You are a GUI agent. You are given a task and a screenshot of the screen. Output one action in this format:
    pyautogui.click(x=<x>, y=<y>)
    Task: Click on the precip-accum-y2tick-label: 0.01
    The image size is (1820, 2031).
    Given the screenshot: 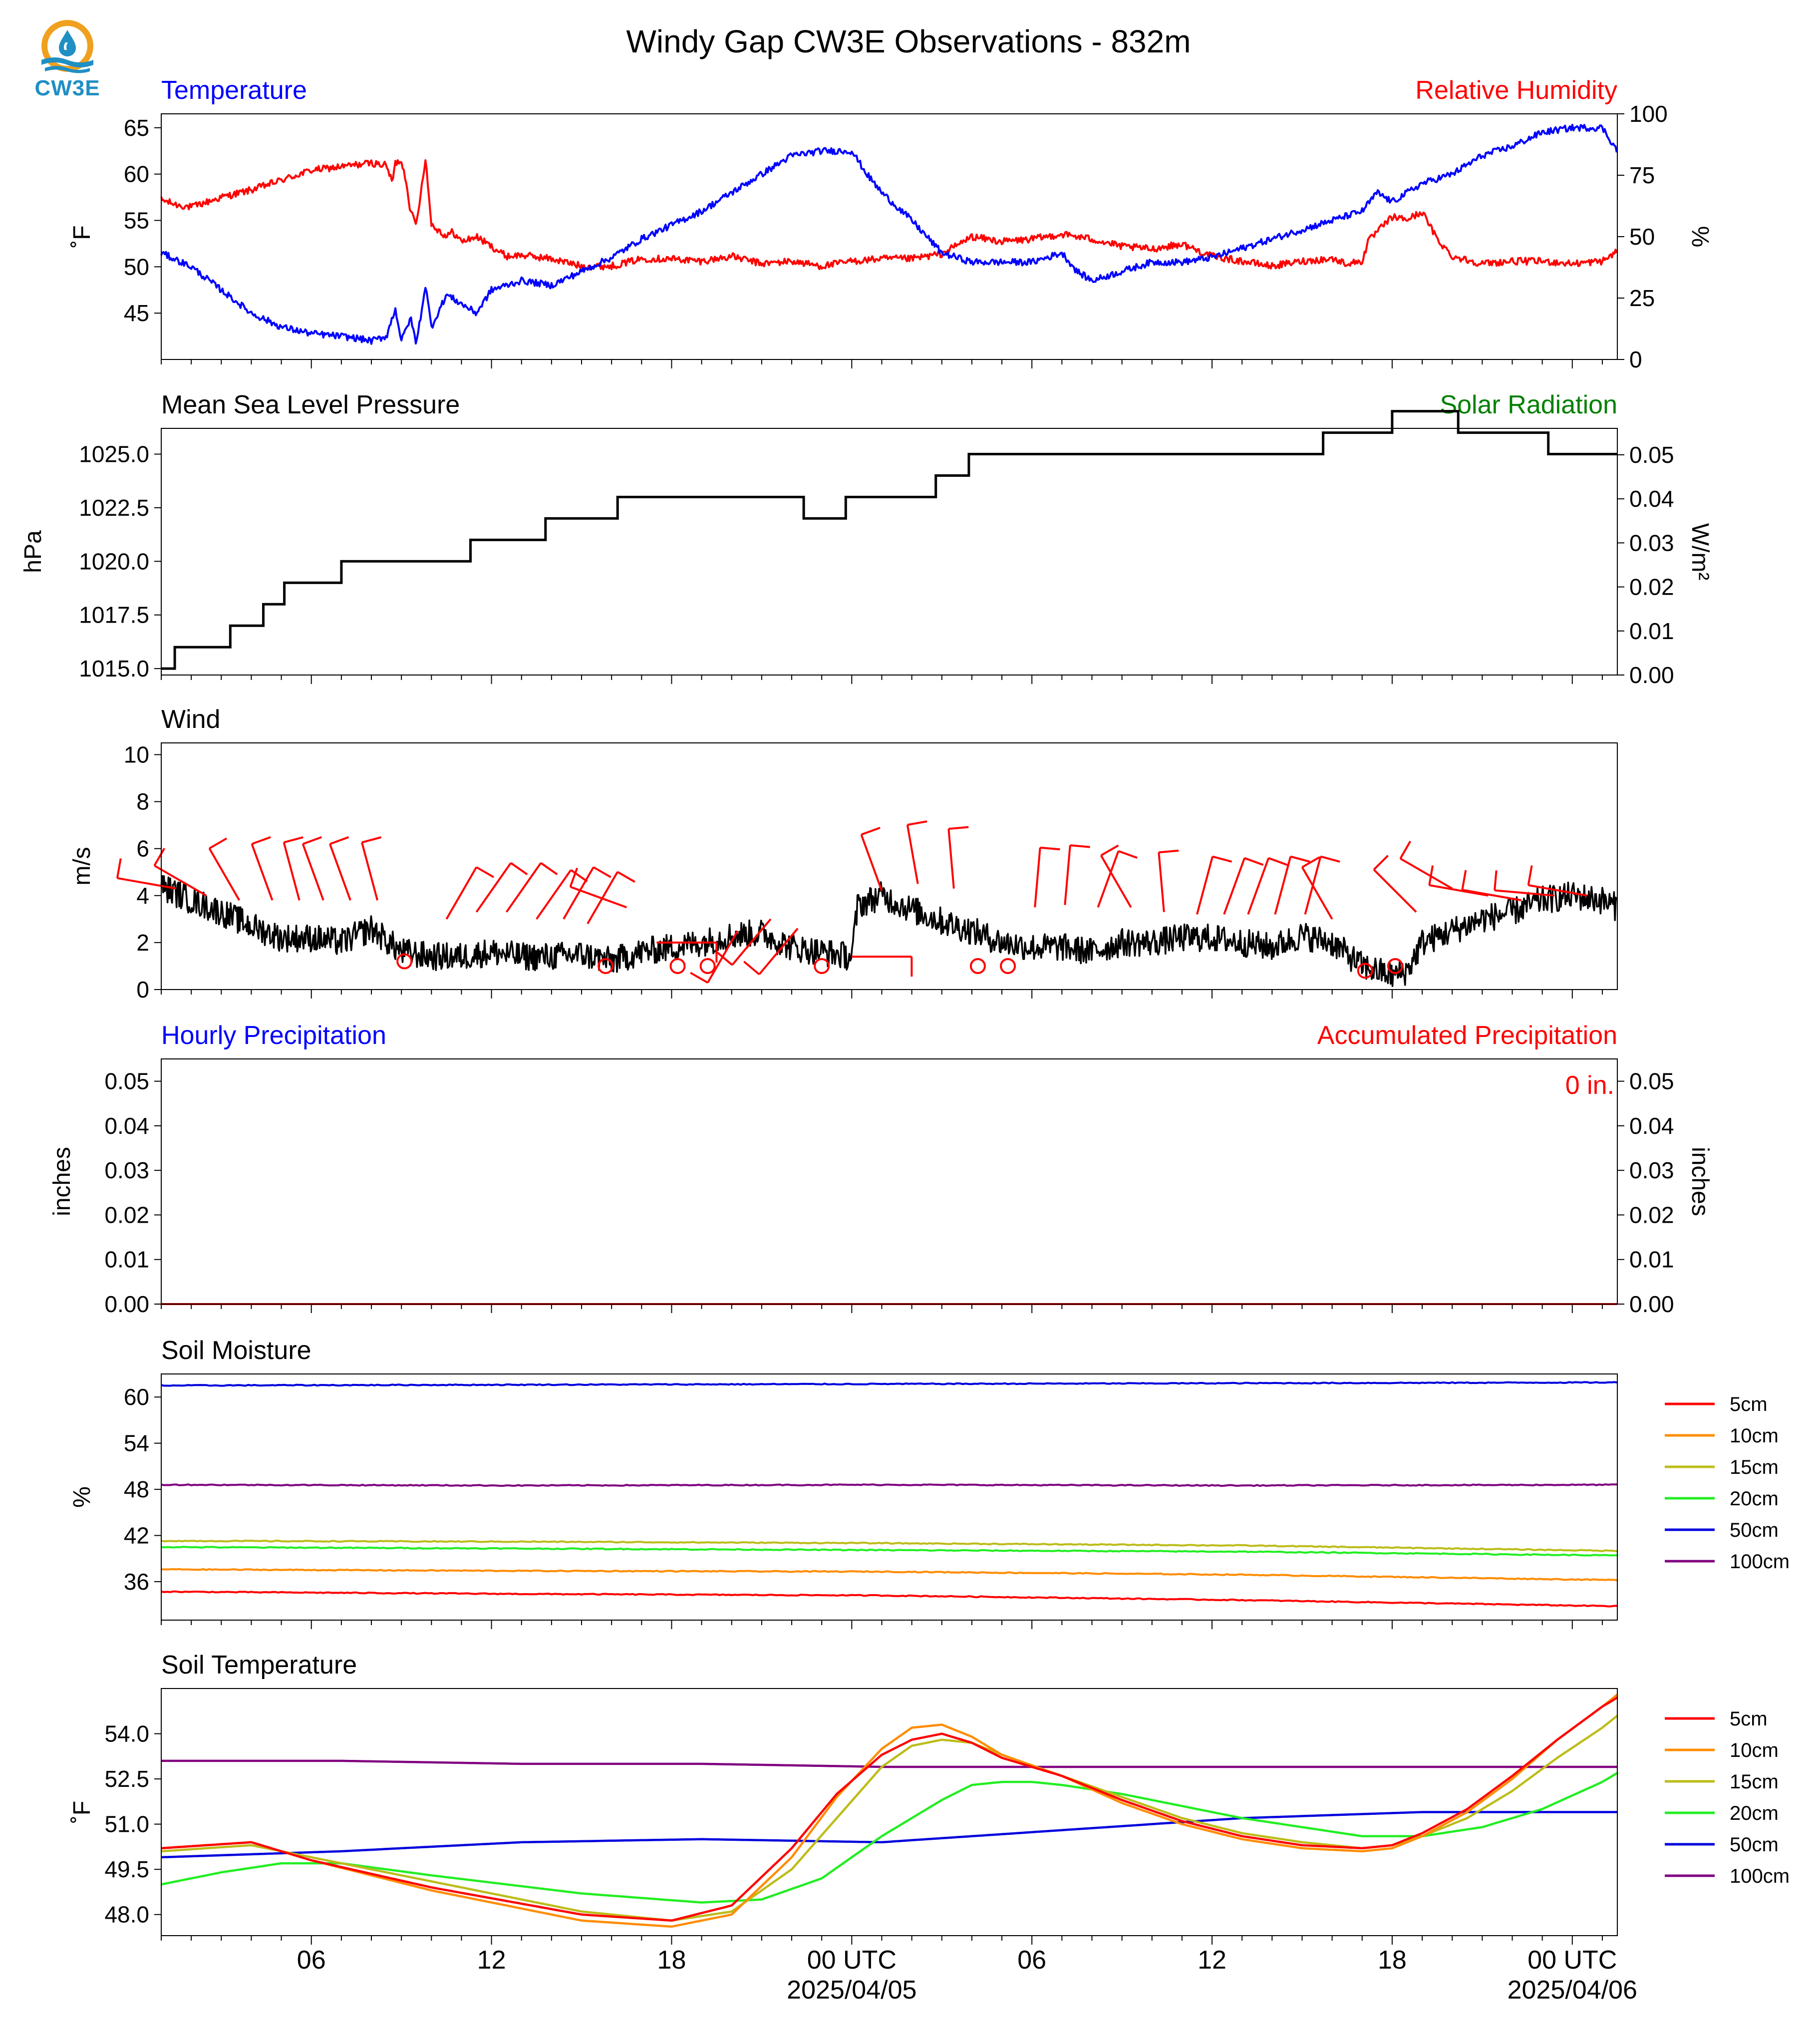 What is the action you would take?
    pyautogui.click(x=1651, y=1260)
    